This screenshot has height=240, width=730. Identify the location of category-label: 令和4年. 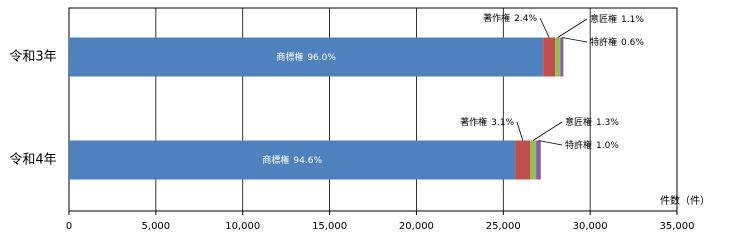
(32, 160).